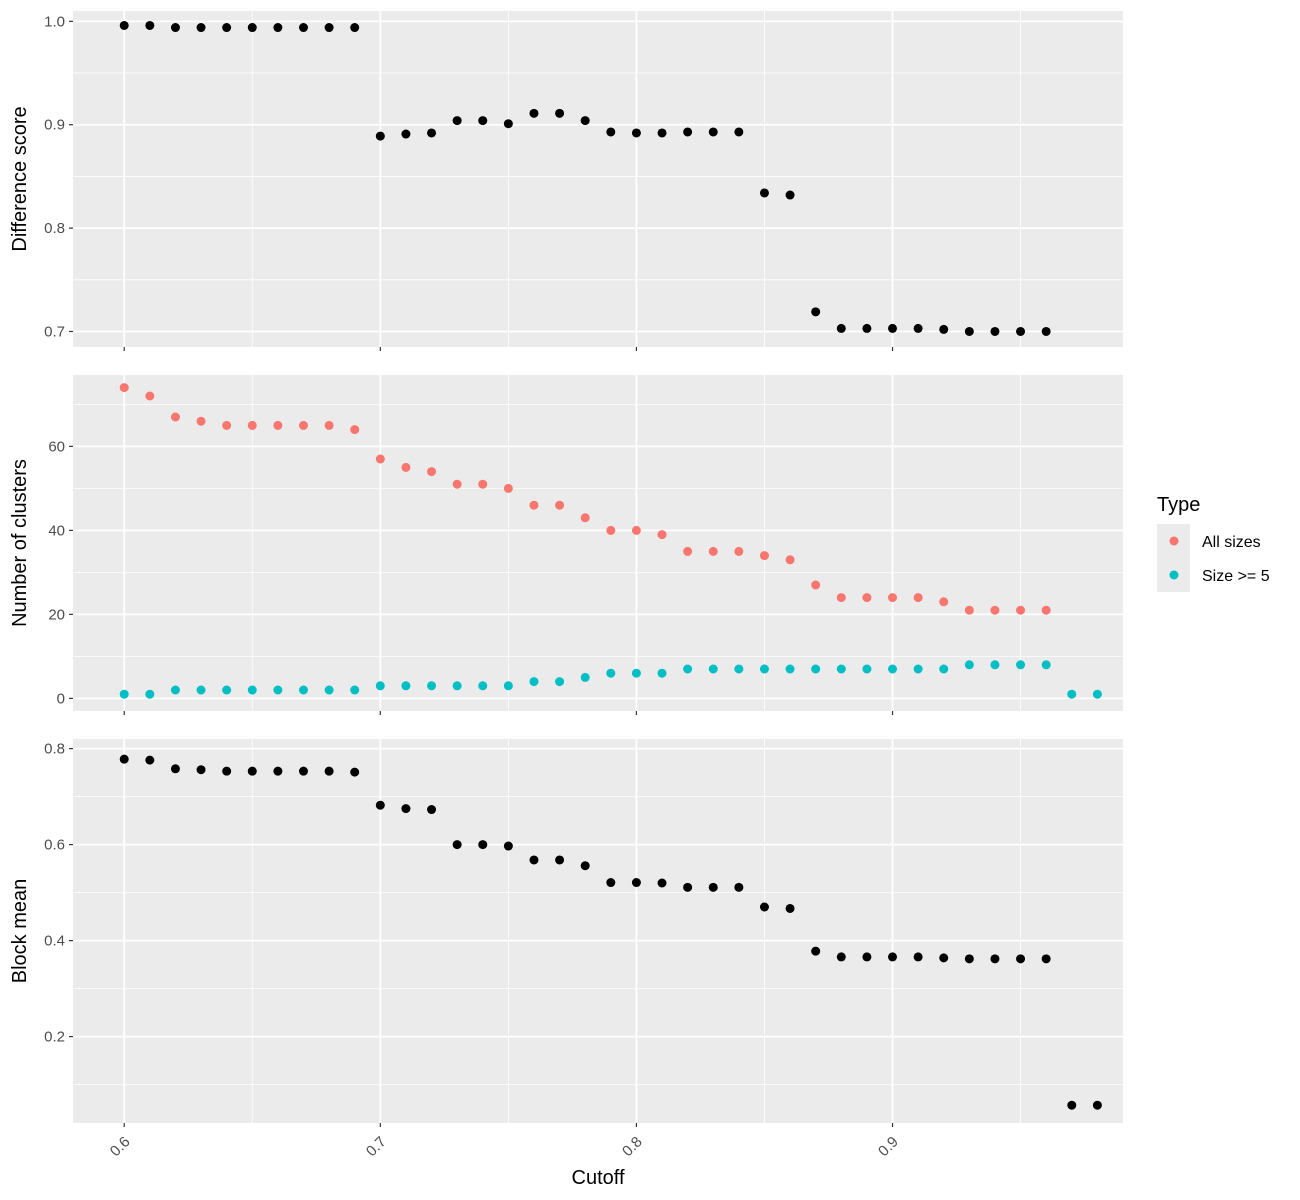 The width and height of the screenshot is (1300, 1200). Describe the element at coordinates (20, 931) in the screenshot. I see `y-axis-title: Block mean` at that location.